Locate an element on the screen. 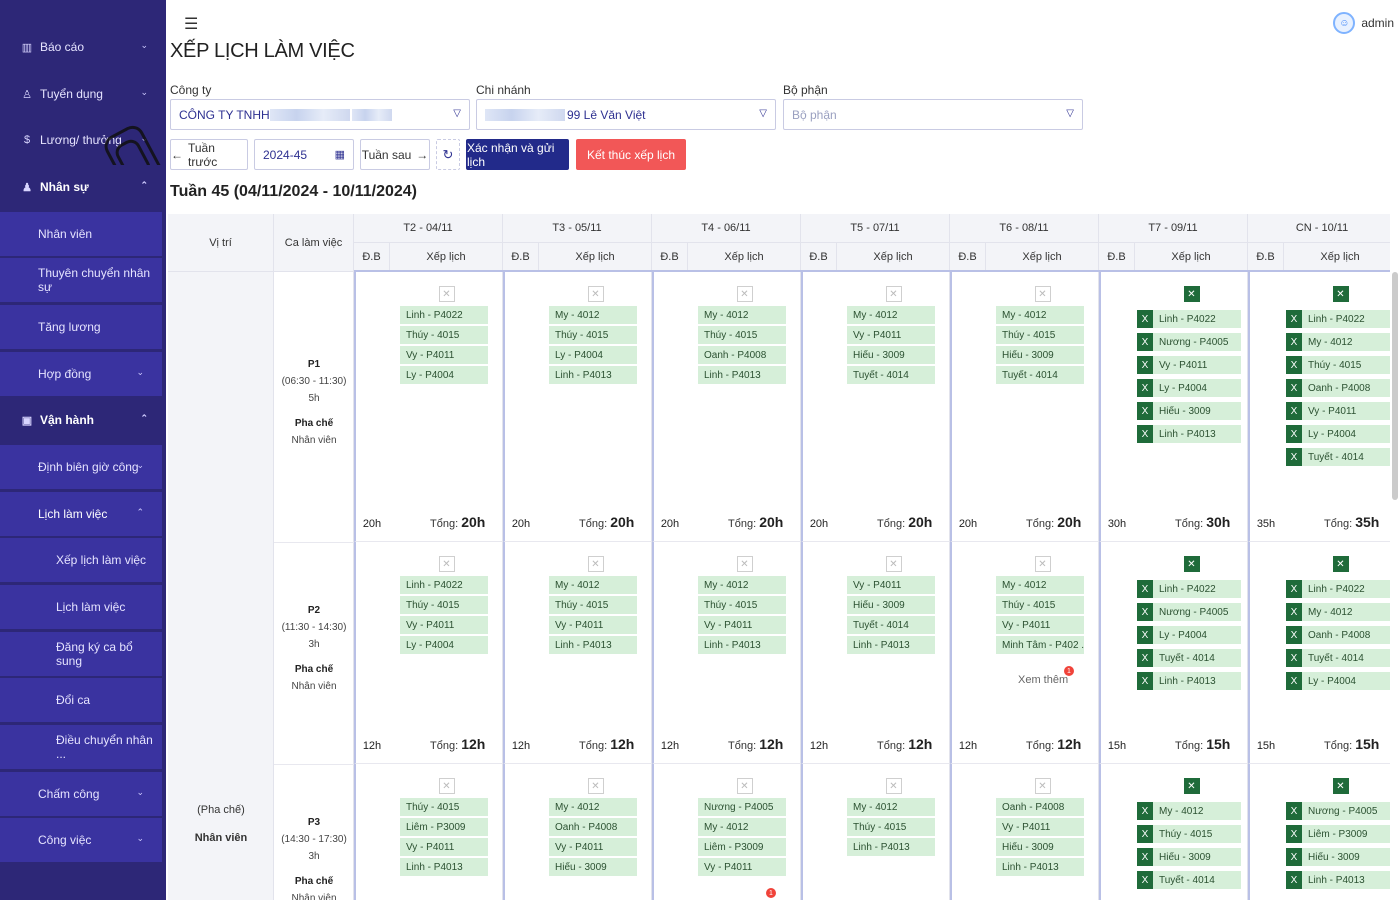 The height and width of the screenshot is (900, 1400). sidebar-item-lich-lam-viec-group: Lịch làm việc ⌃ is located at coordinates (81, 514).